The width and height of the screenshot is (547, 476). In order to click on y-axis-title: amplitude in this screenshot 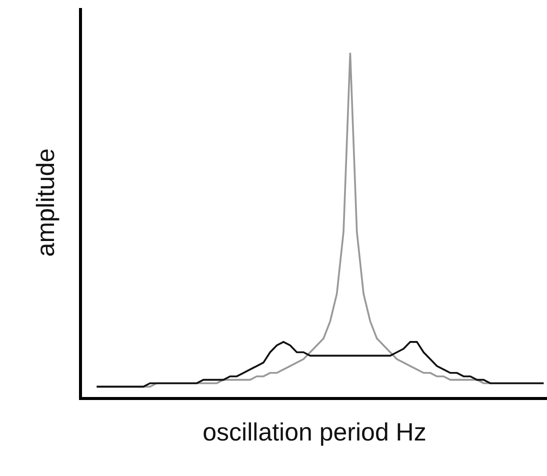, I will do `click(46, 202)`.